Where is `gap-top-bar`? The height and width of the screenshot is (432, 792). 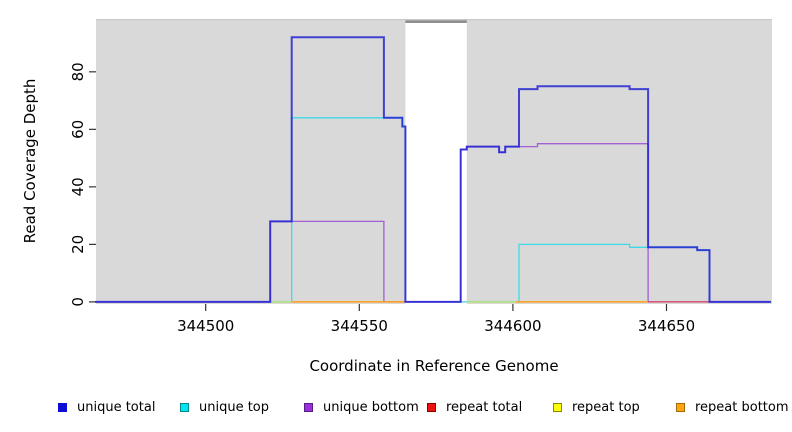
gap-top-bar is located at coordinates (436, 21).